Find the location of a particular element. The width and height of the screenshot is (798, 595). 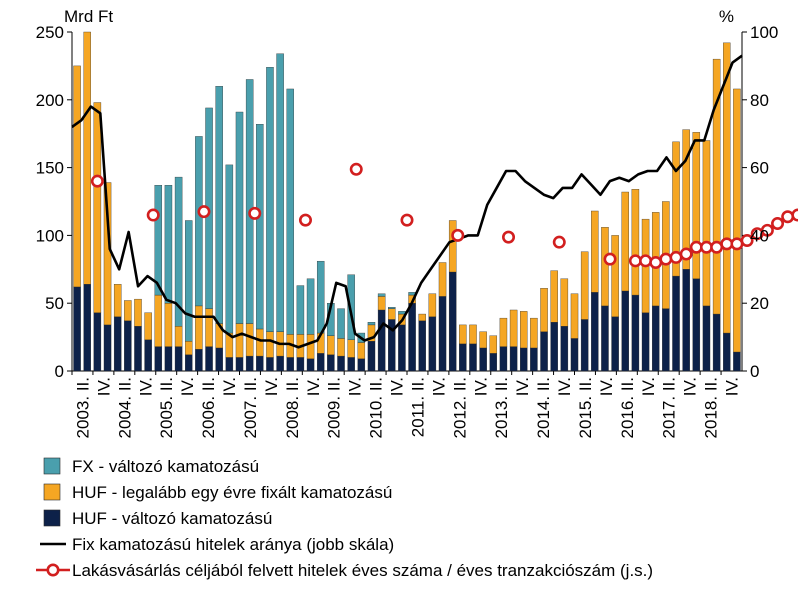

left-axis-unit: Mrd Ft is located at coordinates (88, 16).